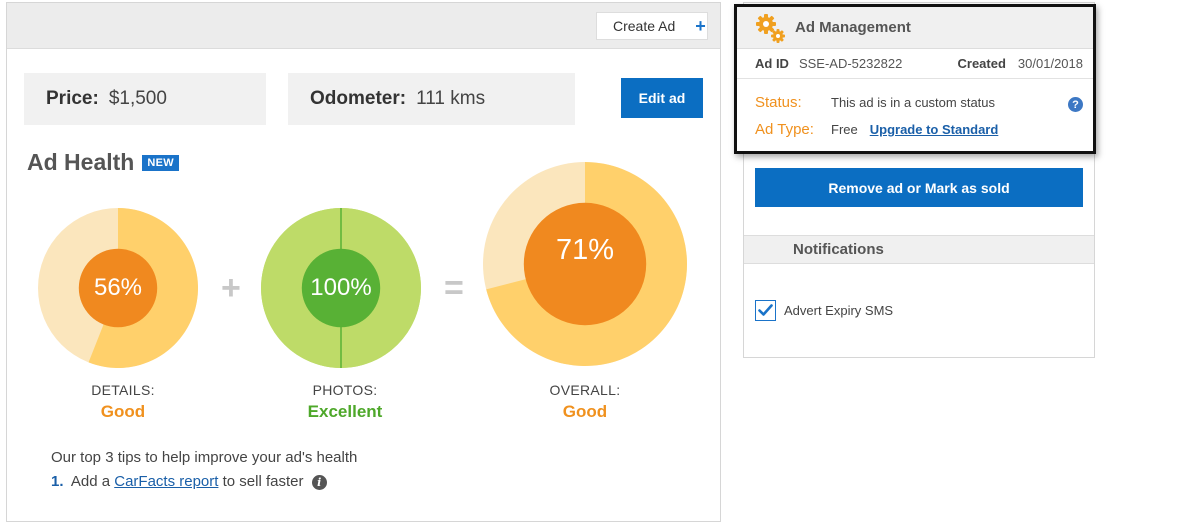  What do you see at coordinates (585, 250) in the screenshot?
I see `donut-percent: 71%` at bounding box center [585, 250].